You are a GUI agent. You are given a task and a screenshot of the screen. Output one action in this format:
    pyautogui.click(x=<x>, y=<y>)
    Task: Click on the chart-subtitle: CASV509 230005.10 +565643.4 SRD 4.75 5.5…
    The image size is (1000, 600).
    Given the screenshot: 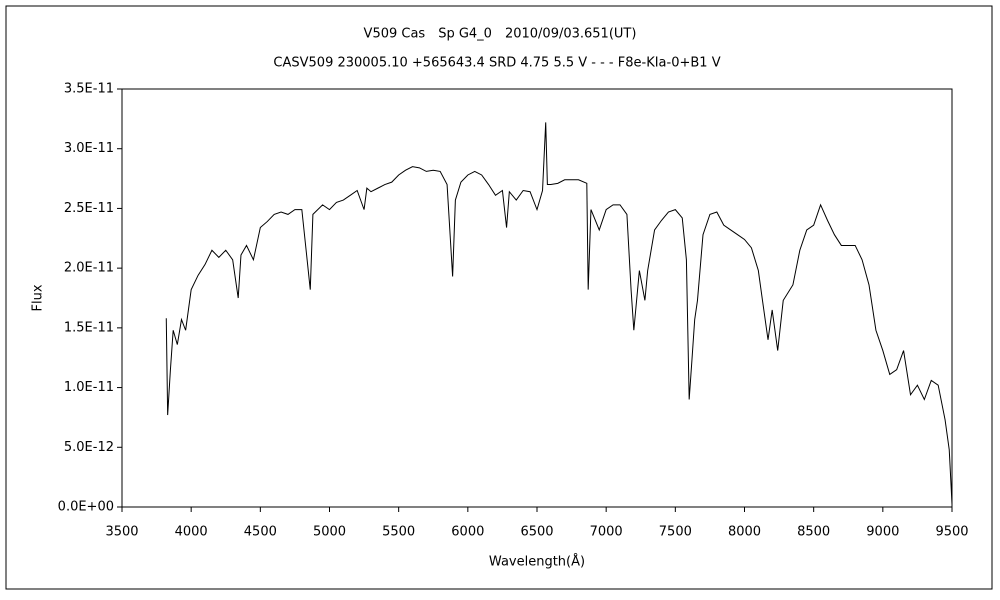 What is the action you would take?
    pyautogui.click(x=496, y=63)
    